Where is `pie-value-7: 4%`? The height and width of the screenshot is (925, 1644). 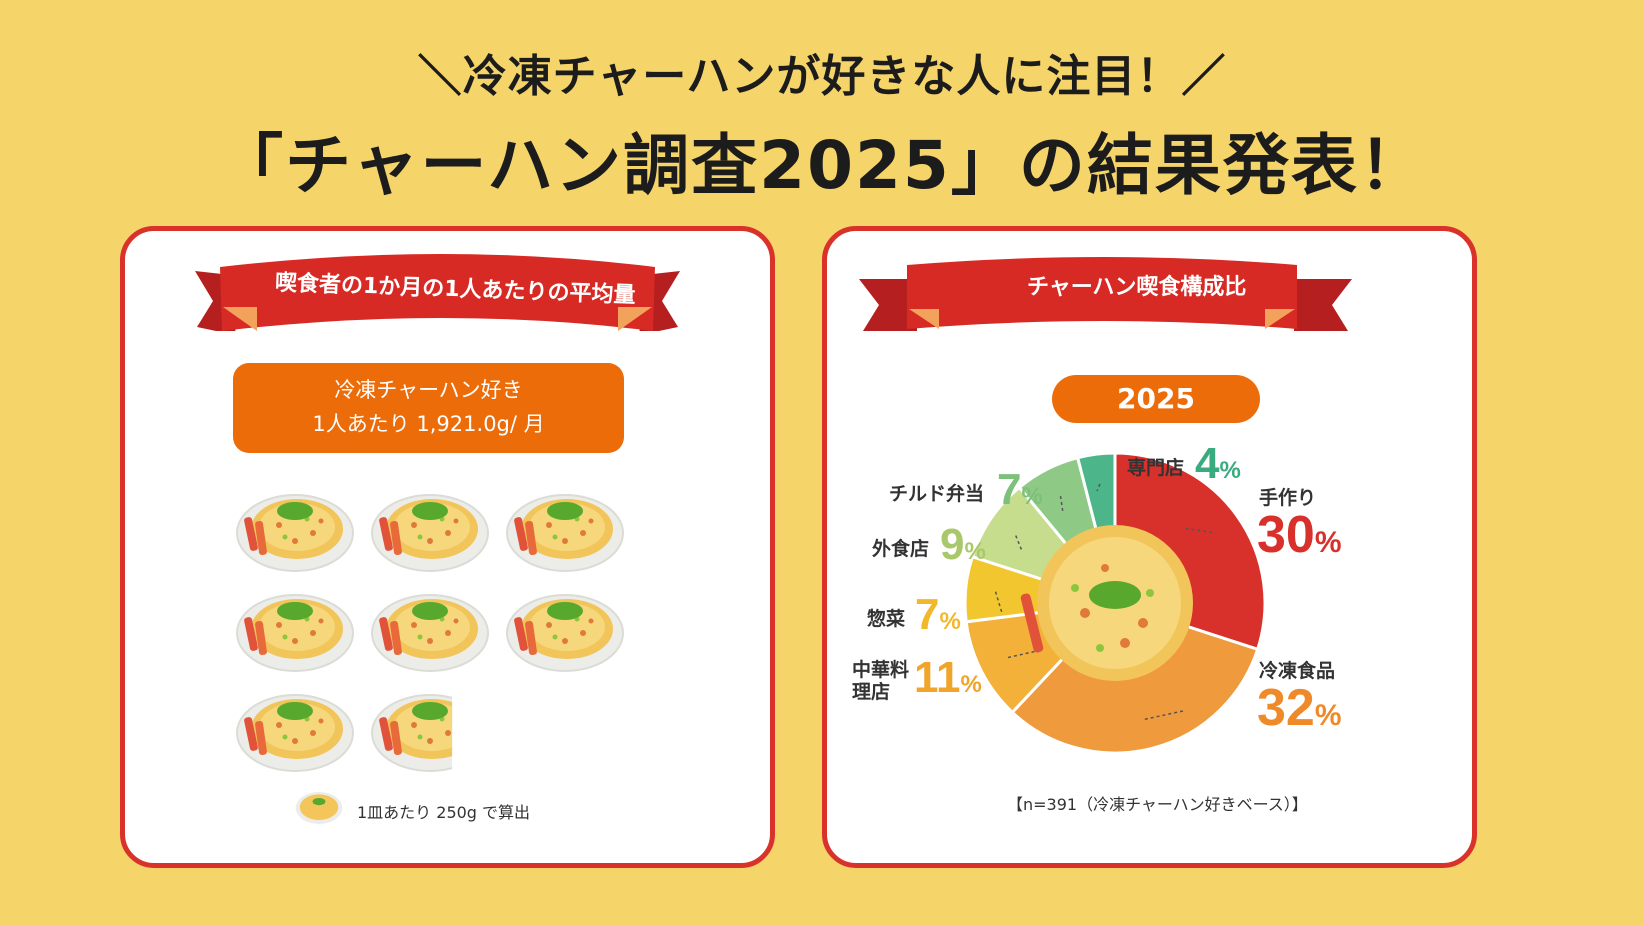
pie-value-7: 4% is located at coordinates (1218, 463).